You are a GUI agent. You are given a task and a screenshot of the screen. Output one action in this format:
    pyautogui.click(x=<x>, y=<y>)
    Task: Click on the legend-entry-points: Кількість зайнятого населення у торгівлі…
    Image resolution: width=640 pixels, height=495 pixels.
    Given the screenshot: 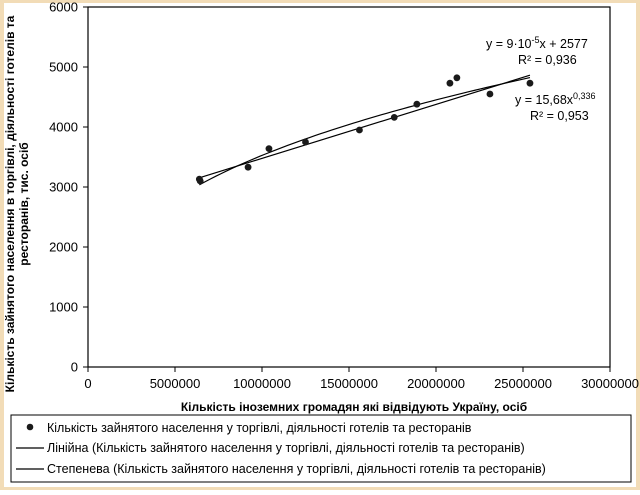 What is the action you would take?
    pyautogui.click(x=259, y=428)
    